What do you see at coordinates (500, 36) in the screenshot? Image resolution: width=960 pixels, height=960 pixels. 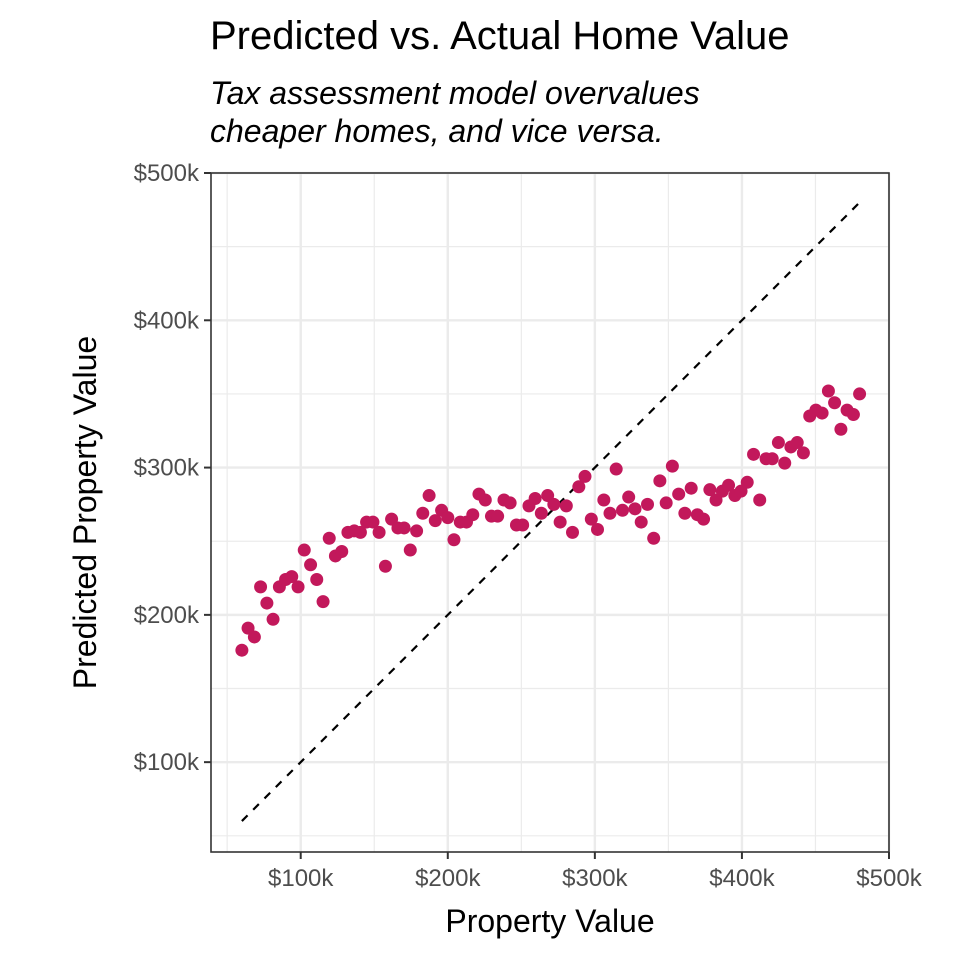 I see `chart-title: Predicted vs. Actual Home Value` at bounding box center [500, 36].